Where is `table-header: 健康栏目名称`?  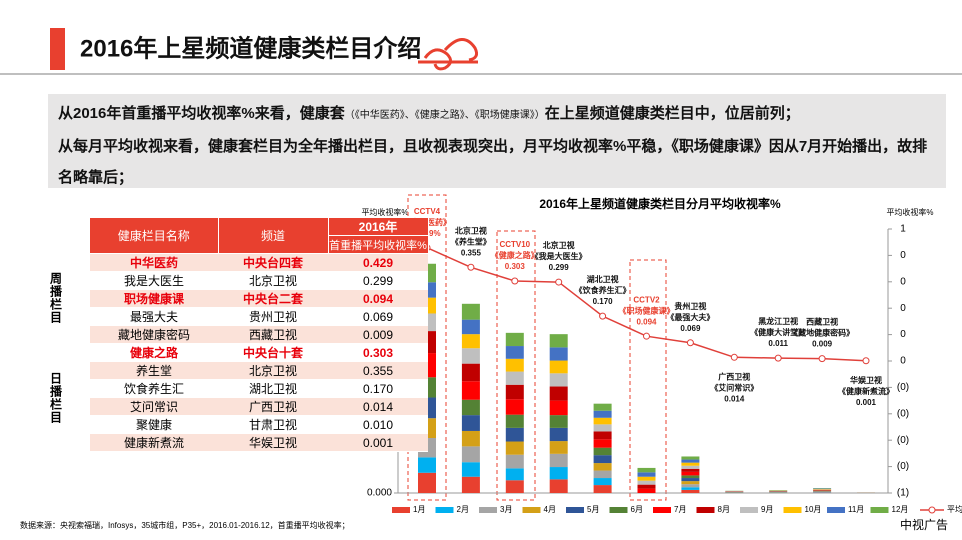
table-header: 健康栏目名称 is located at coordinates (154, 236).